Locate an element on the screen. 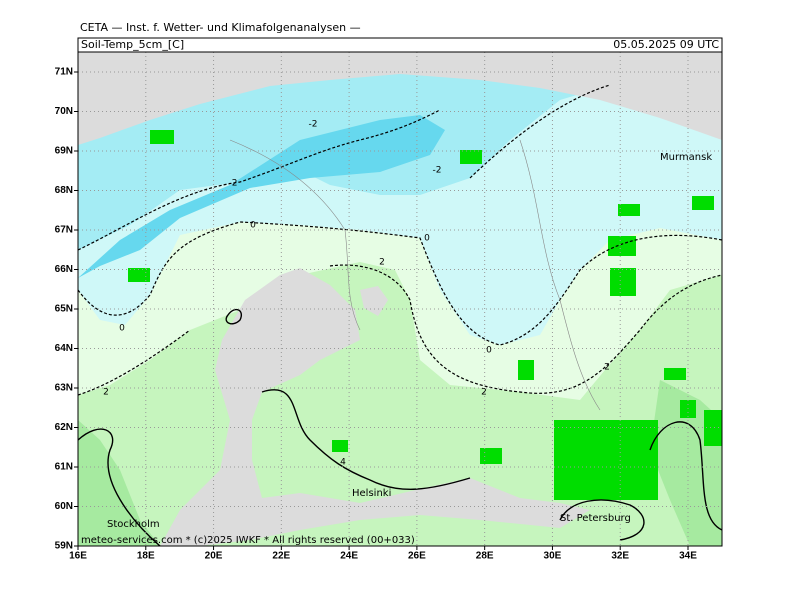 This screenshot has height=604, width=800. lon-label: 26E is located at coordinates (417, 556).